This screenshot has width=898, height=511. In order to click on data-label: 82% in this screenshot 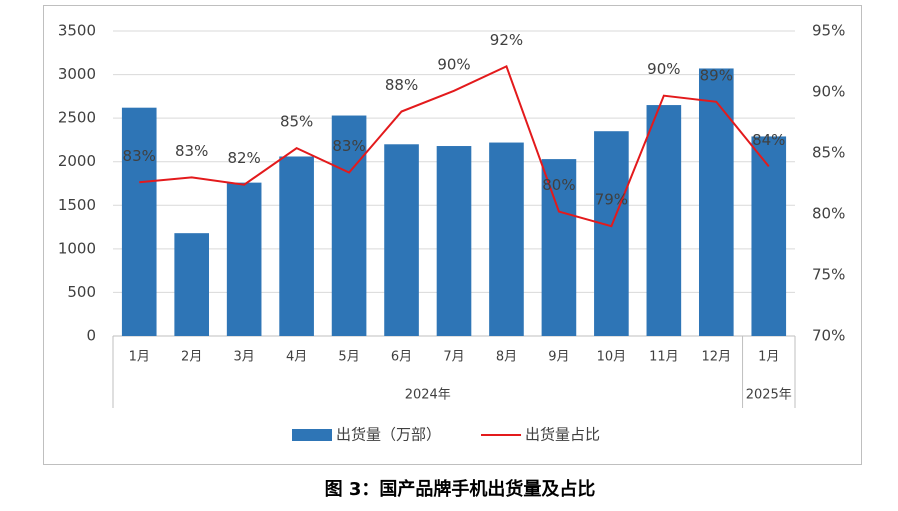, I will do `click(243, 158)`.